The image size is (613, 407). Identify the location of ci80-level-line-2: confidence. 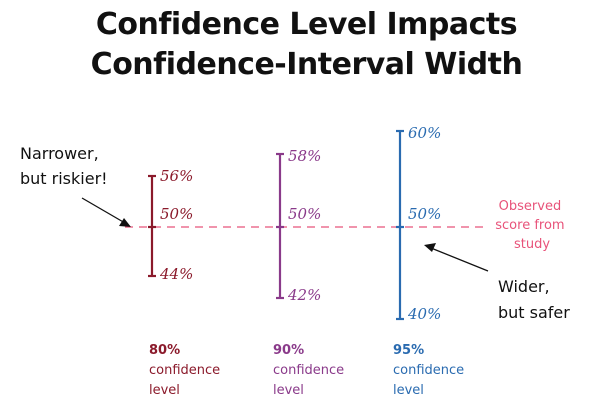
(184, 370).